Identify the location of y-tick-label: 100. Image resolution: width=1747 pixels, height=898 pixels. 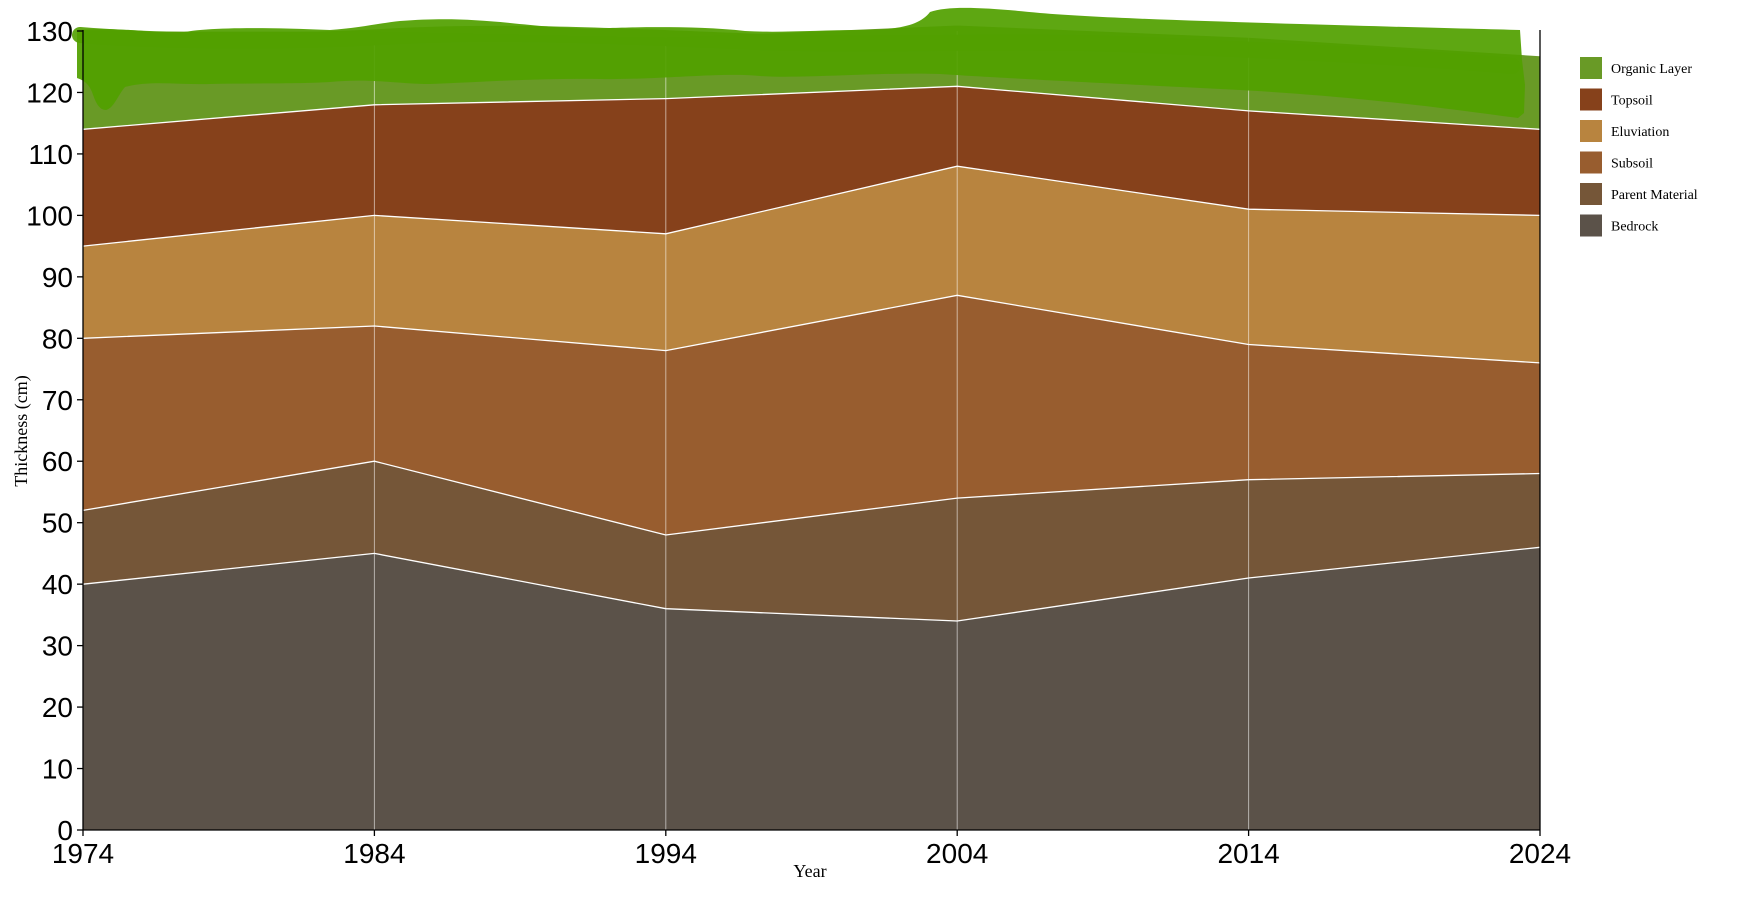
(49, 215).